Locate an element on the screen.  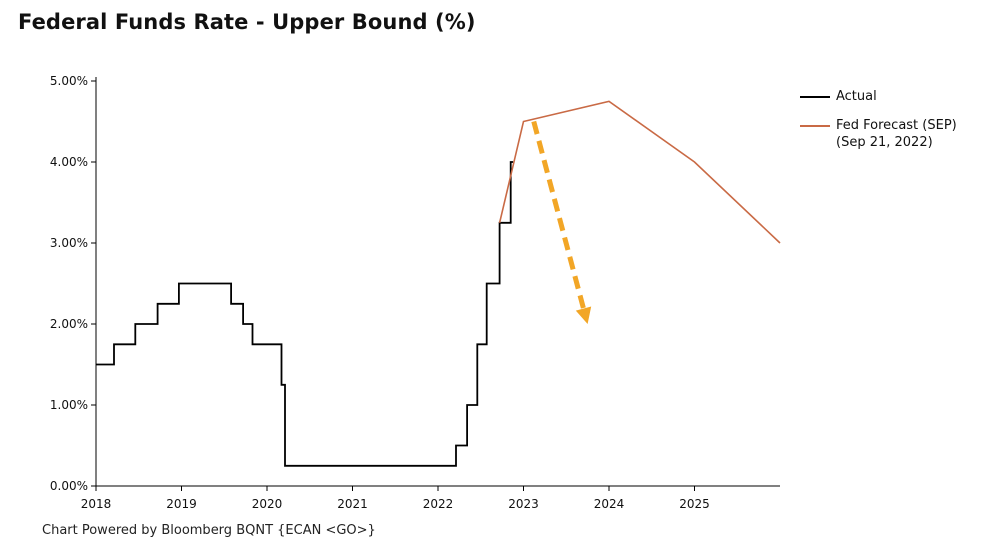
legend-label-forecast: Fed Forecast (SEP) is located at coordinates (896, 125).